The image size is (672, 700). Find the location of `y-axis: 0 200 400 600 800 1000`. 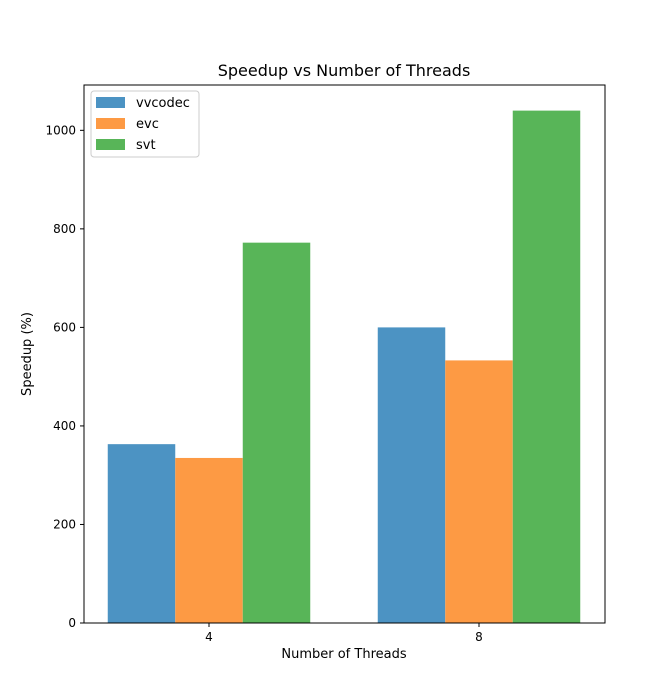

y-axis: 0 200 400 600 800 1000 is located at coordinates (64, 376).